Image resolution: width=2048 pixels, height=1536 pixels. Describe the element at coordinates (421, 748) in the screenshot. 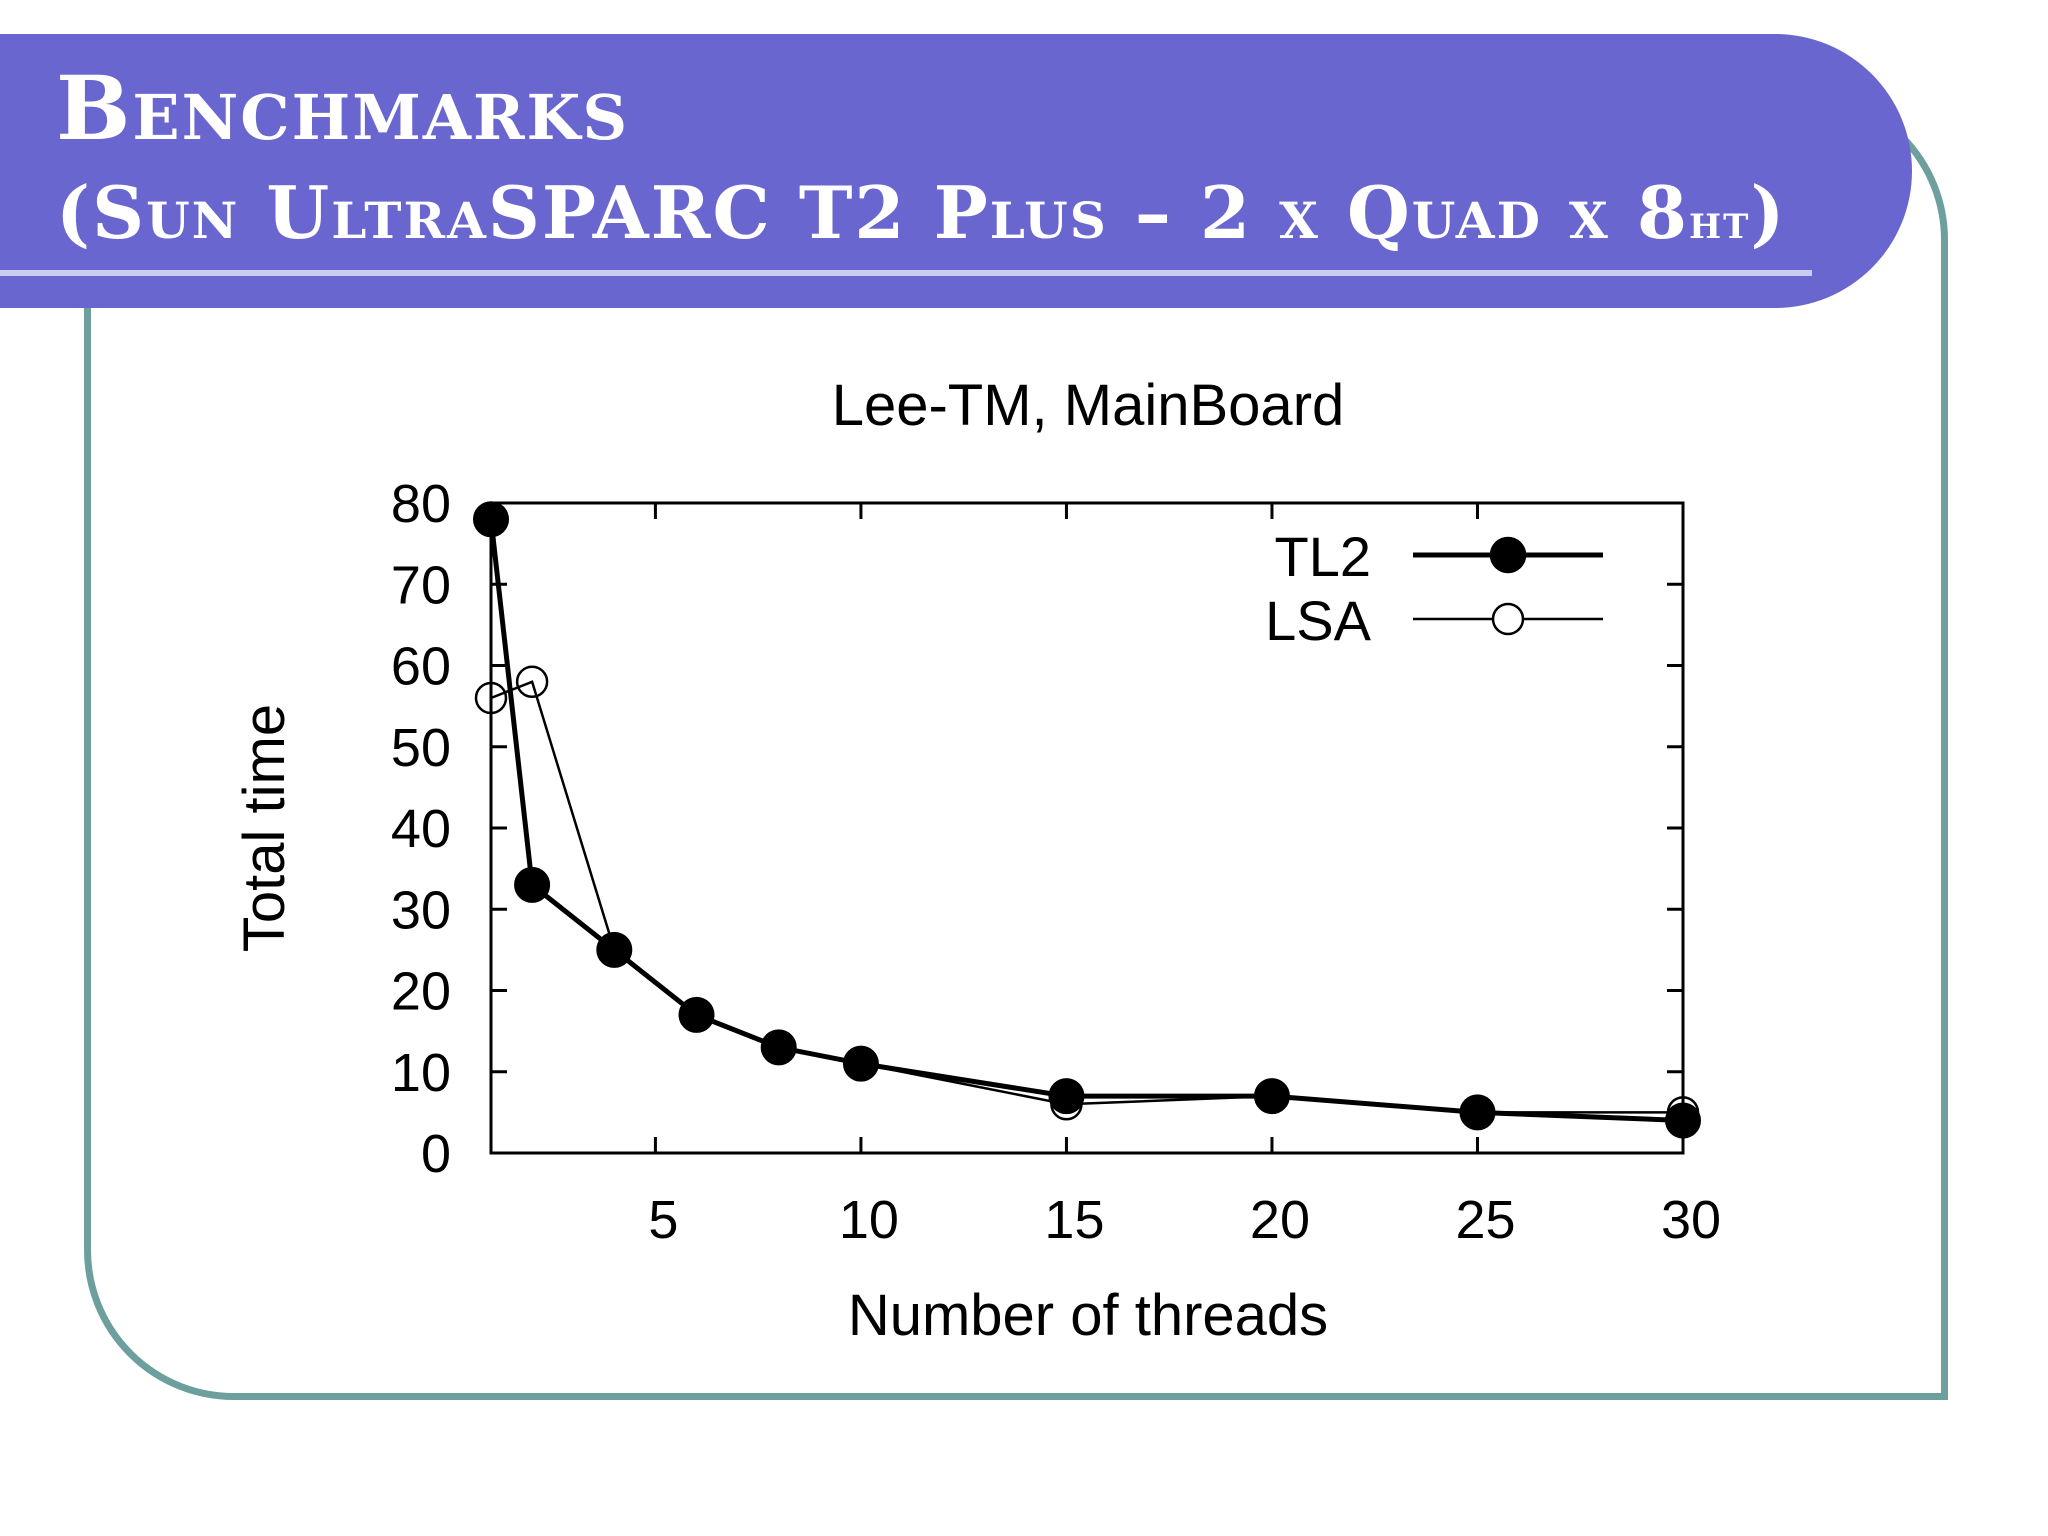

I see `y-tick-label: 50` at that location.